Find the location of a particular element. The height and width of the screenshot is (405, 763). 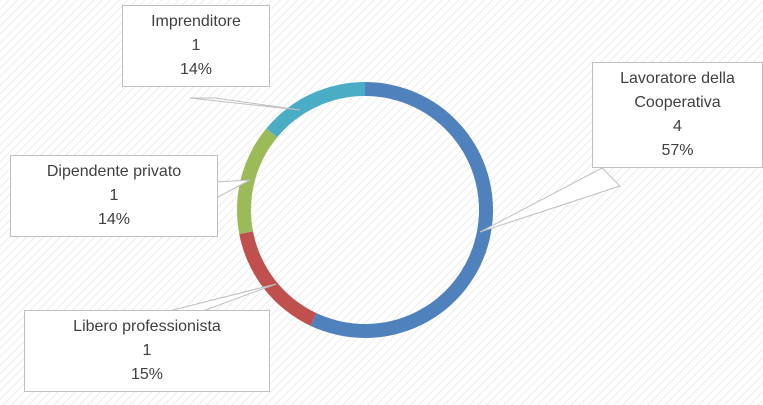

label-category: Libero professionista is located at coordinates (147, 326).